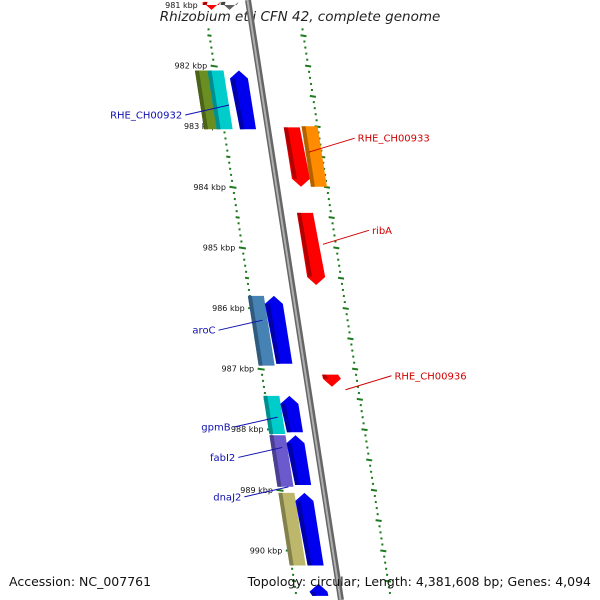 This screenshot has height=600, width=600. What do you see at coordinates (346, 237) in the screenshot?
I see `label-leader-riba` at bounding box center [346, 237].